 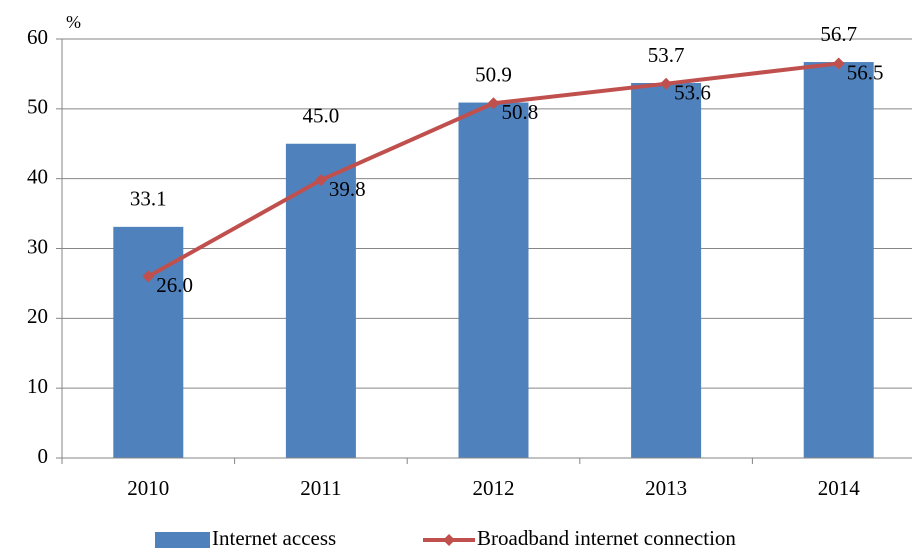 What do you see at coordinates (838, 34) in the screenshot?
I see `bar-value-label: 56.7` at bounding box center [838, 34].